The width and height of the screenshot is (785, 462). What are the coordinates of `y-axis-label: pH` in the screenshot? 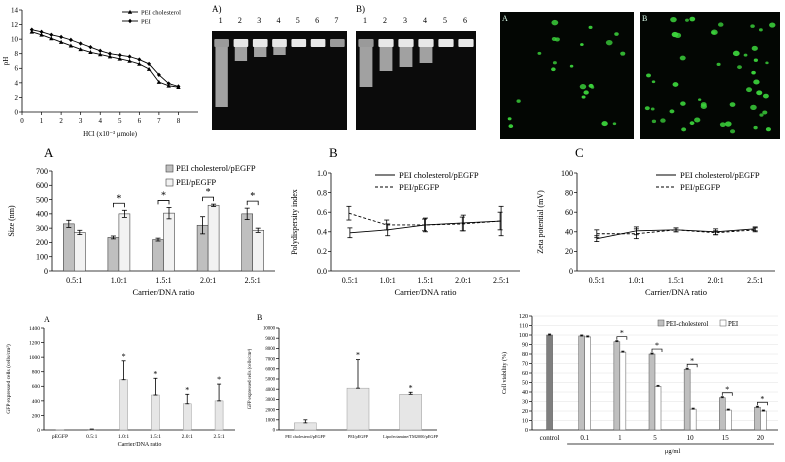 It's located at (6, 61).